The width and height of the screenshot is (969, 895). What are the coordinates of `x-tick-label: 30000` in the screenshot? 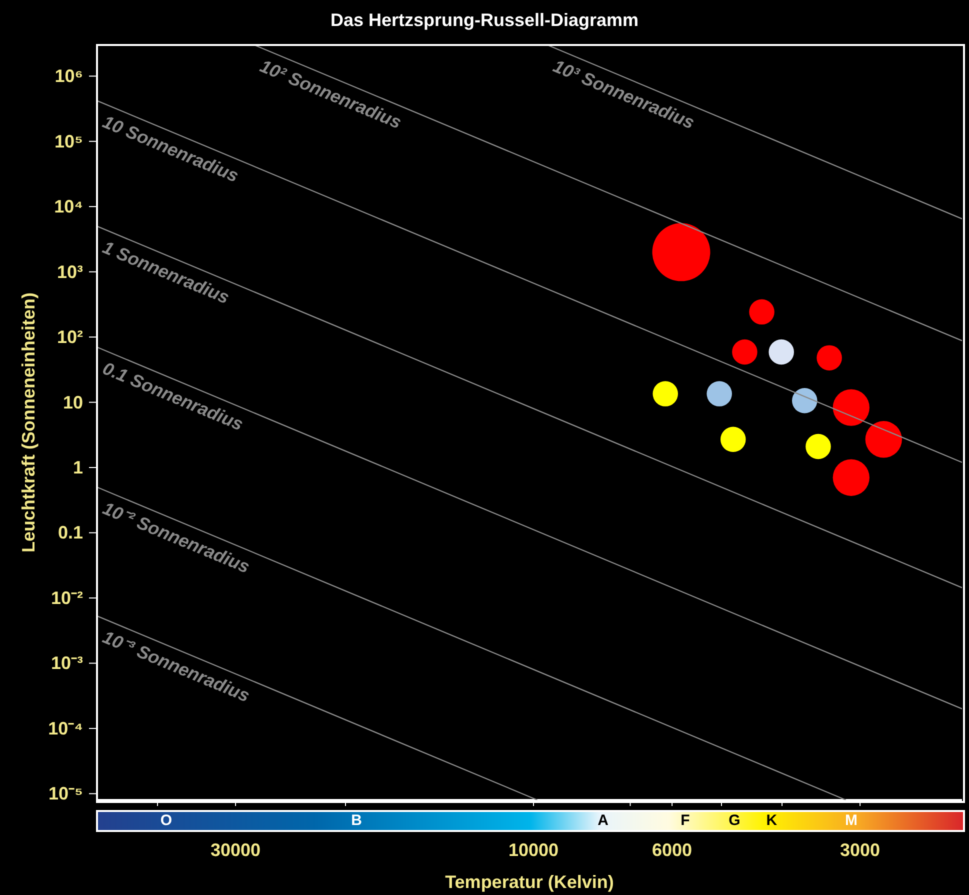 It's located at (235, 850).